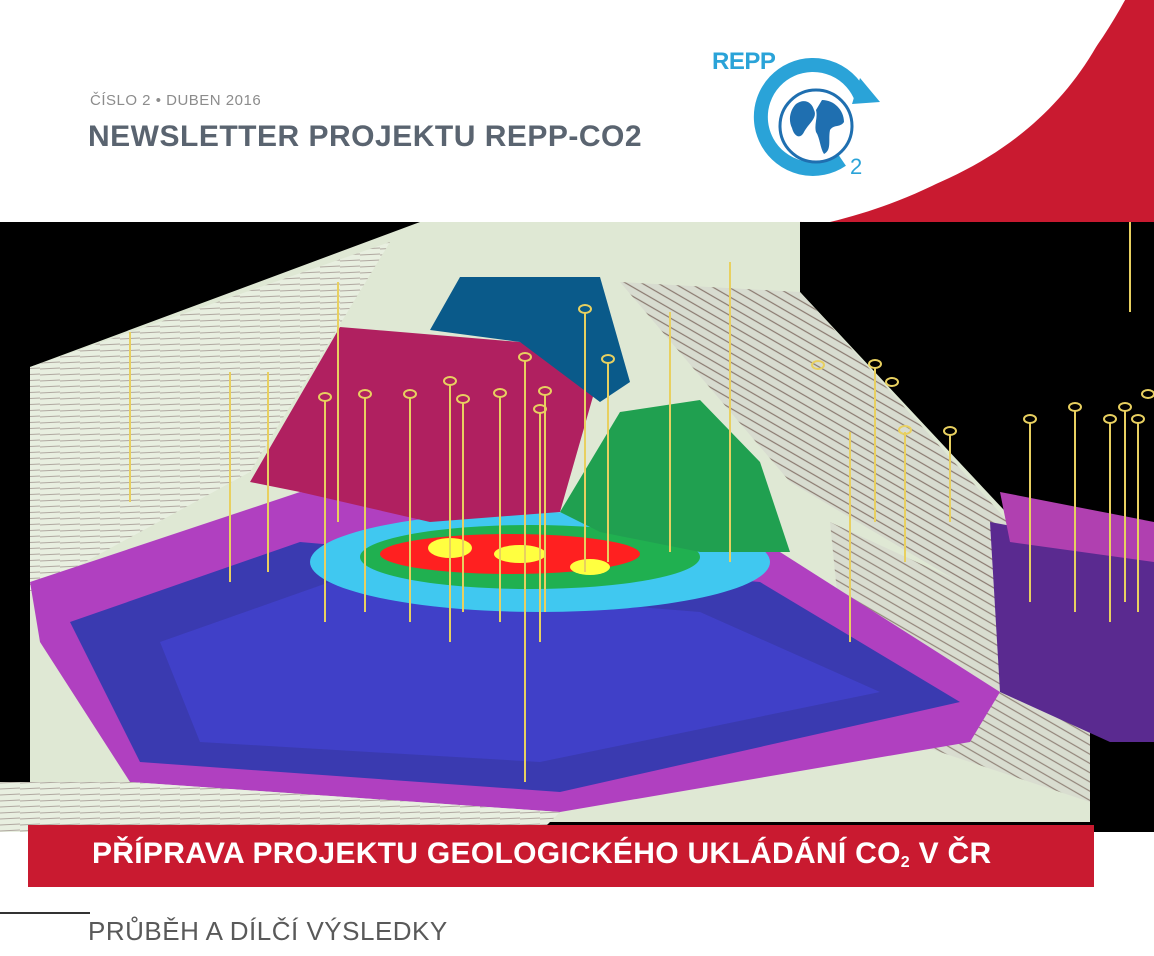 This screenshot has width=1154, height=956. What do you see at coordinates (744, 61) in the screenshot?
I see `logo-text: REPP` at bounding box center [744, 61].